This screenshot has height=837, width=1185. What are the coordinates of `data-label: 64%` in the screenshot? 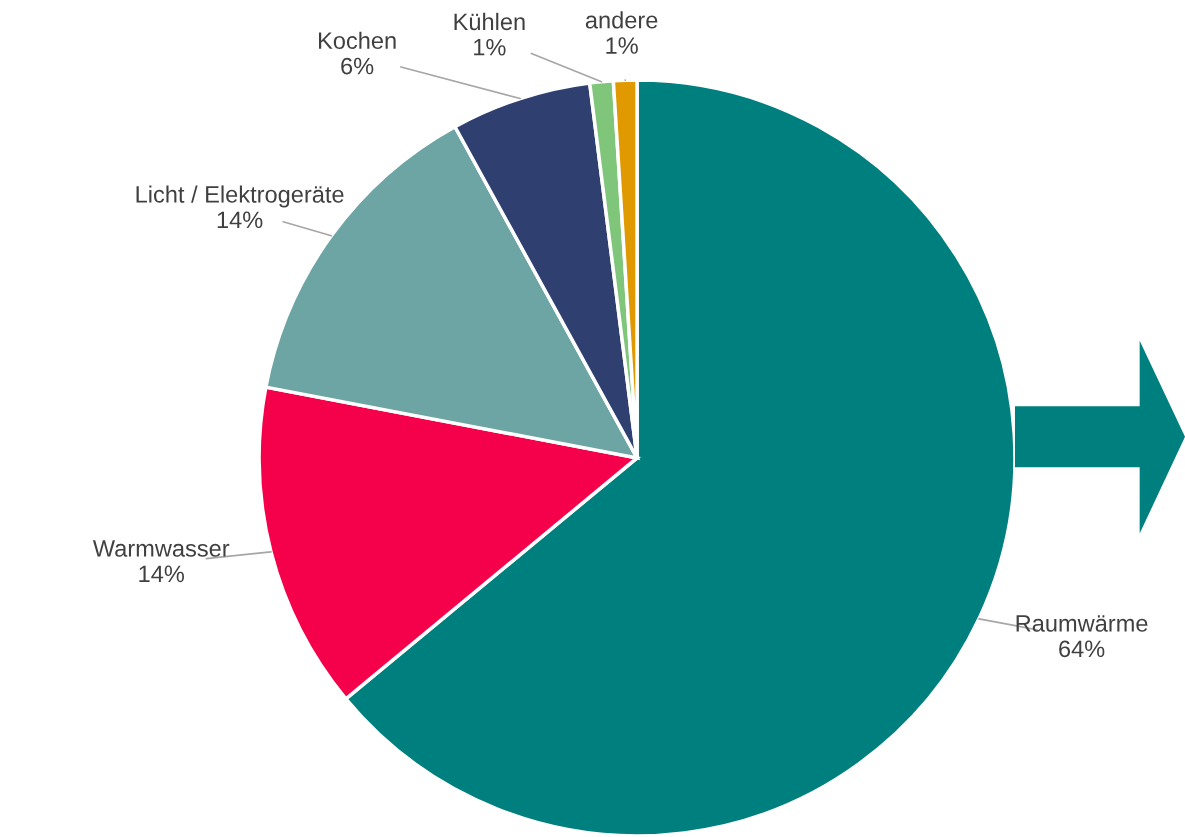 It's located at (1082, 649).